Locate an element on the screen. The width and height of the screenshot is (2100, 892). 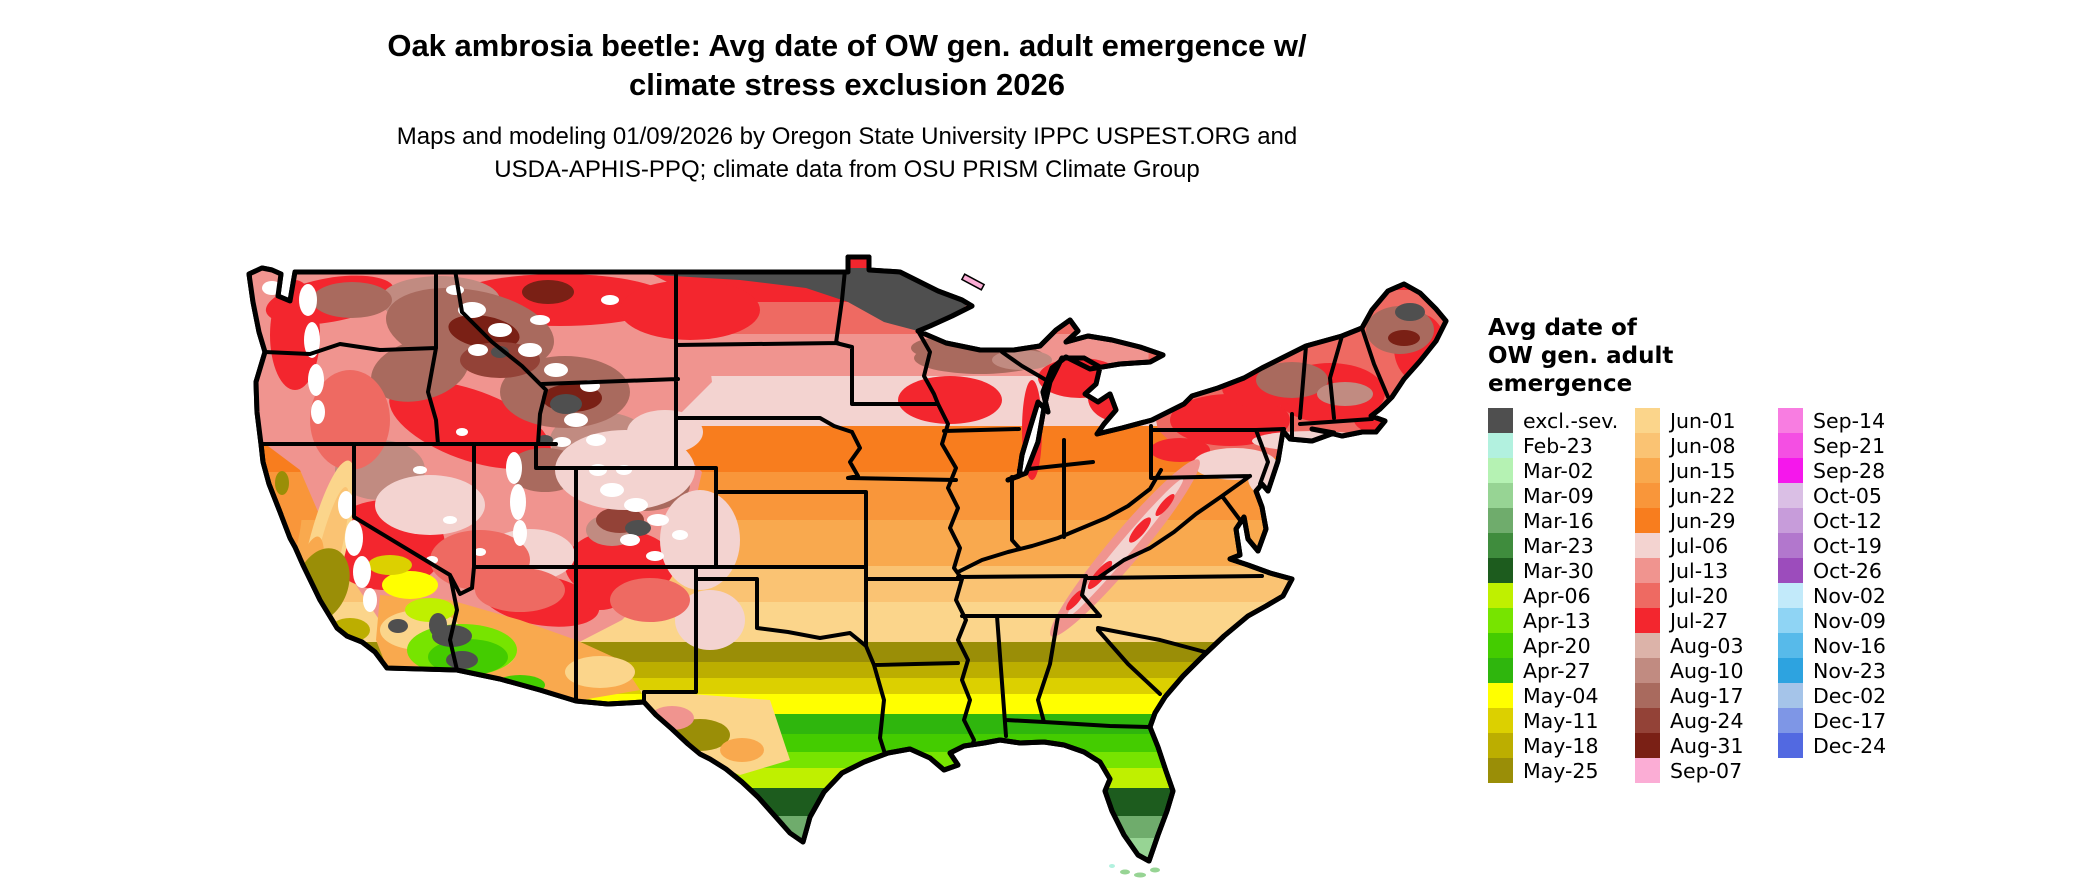
legend-entry: May-04 is located at coordinates (1553, 695).